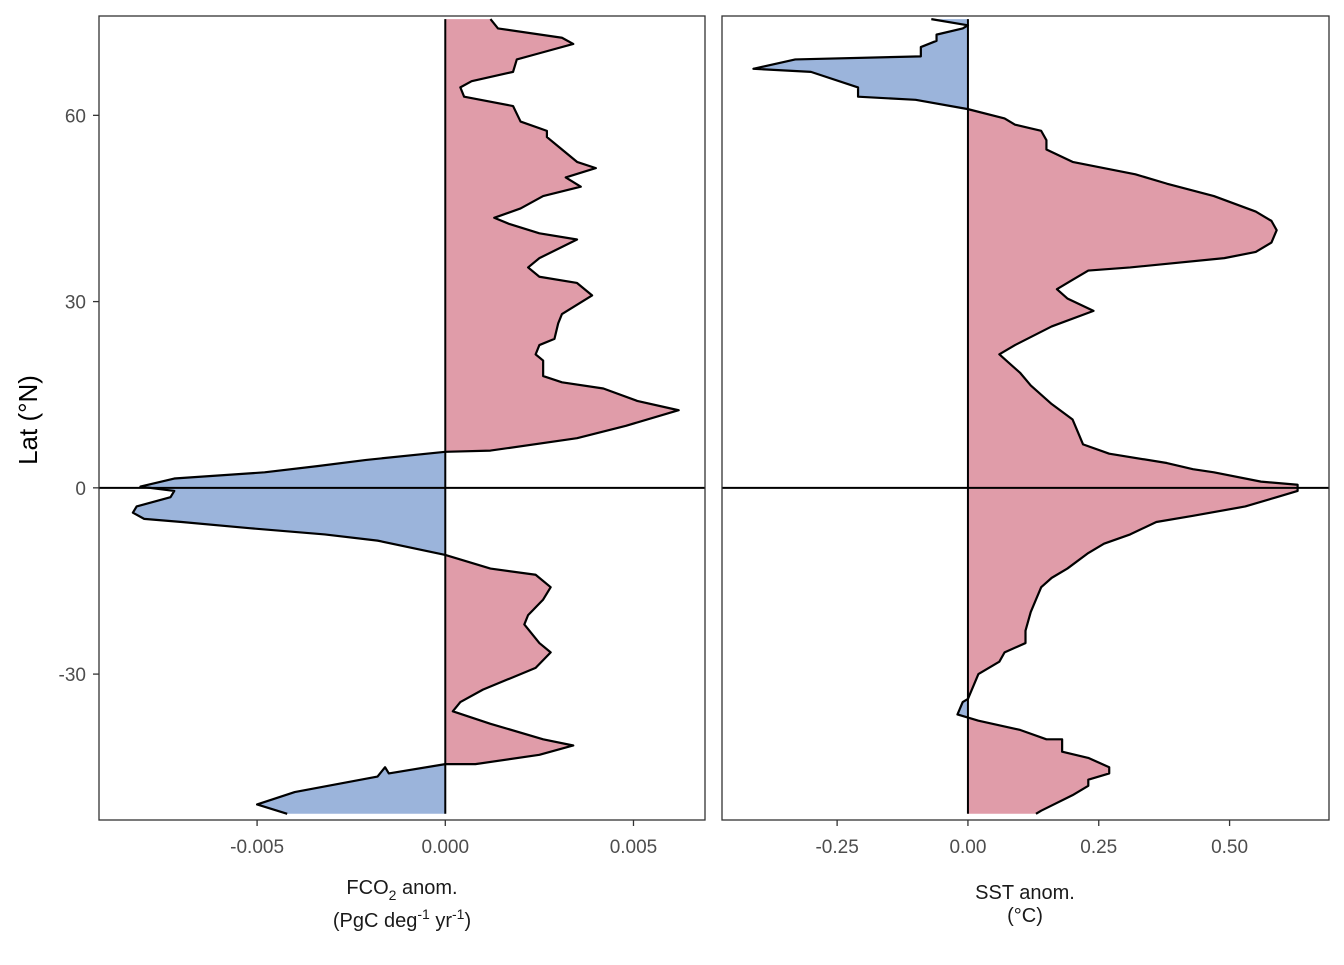  I want to click on y-axis: -30 0 30 60, so click(79, 396).